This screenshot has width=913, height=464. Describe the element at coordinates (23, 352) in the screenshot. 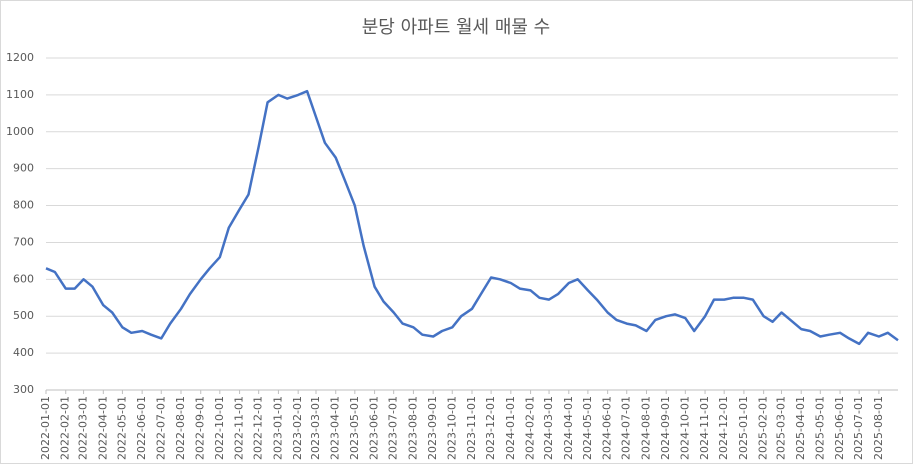

I see `y-tick-label: 400` at that location.